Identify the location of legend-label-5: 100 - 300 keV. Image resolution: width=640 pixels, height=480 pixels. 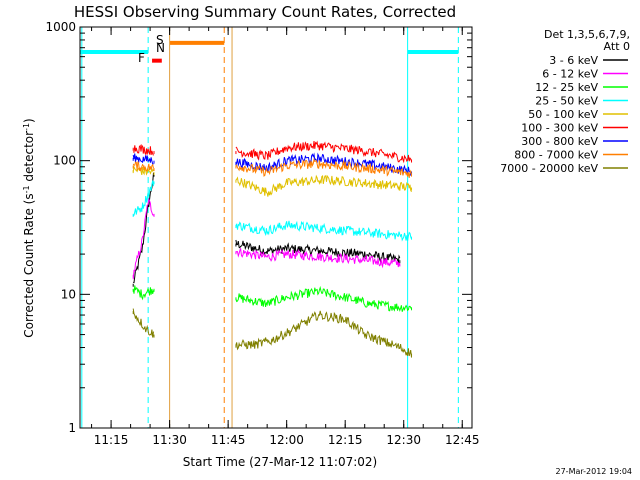
(559, 128).